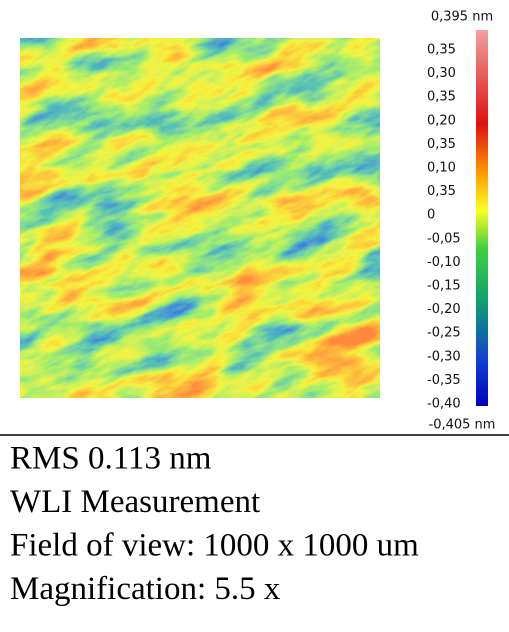 The width and height of the screenshot is (509, 632). What do you see at coordinates (482, 218) in the screenshot?
I see `colorbar` at bounding box center [482, 218].